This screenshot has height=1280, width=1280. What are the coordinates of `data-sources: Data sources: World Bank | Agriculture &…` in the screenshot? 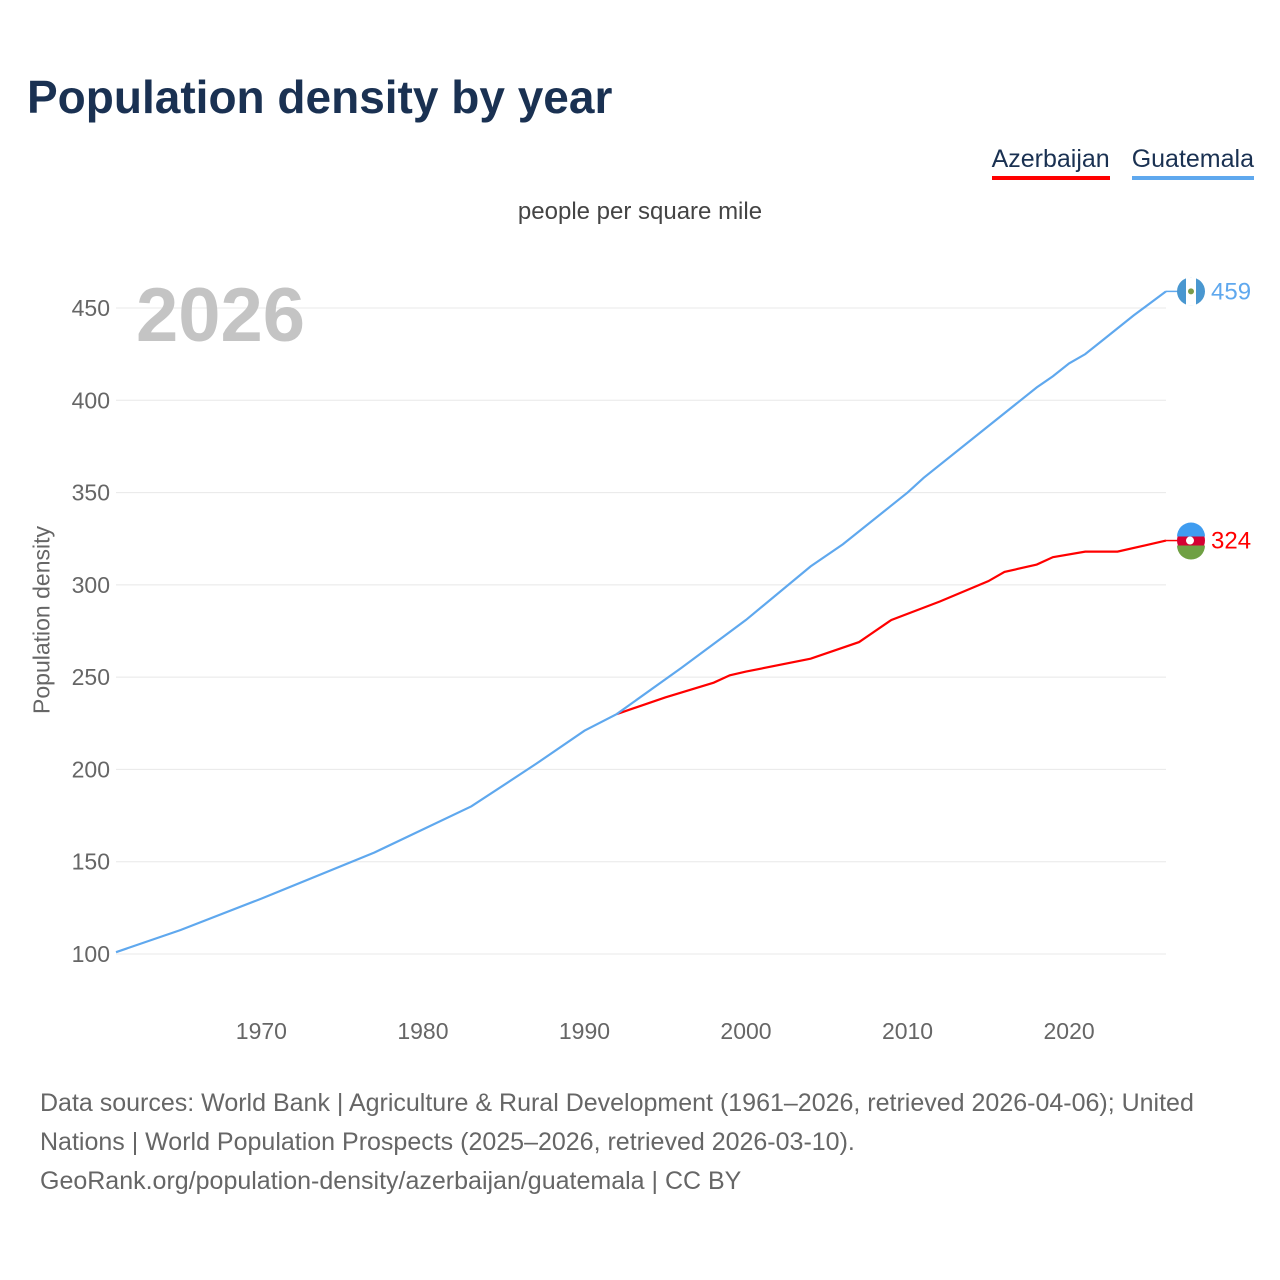 It's located at (617, 1122).